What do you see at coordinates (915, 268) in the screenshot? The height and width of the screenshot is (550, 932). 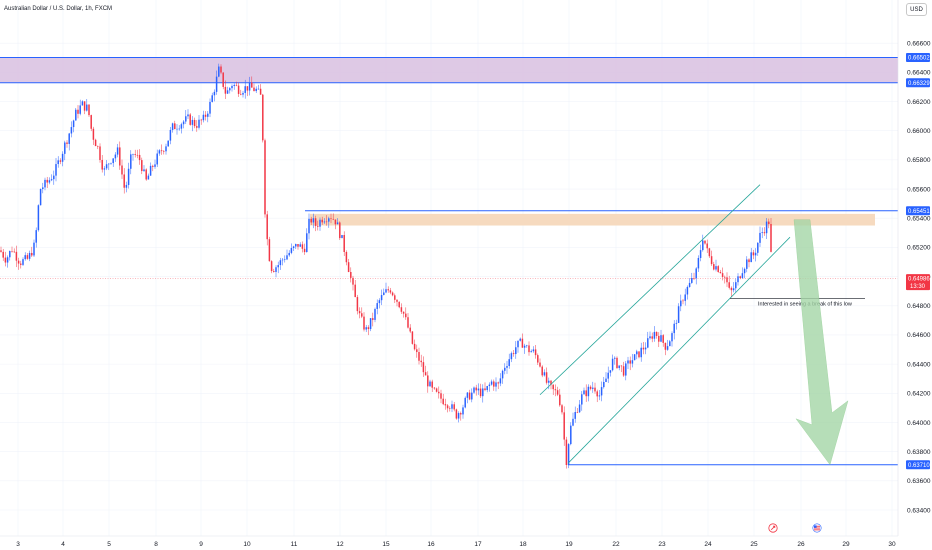 I see `price-axis` at bounding box center [915, 268].